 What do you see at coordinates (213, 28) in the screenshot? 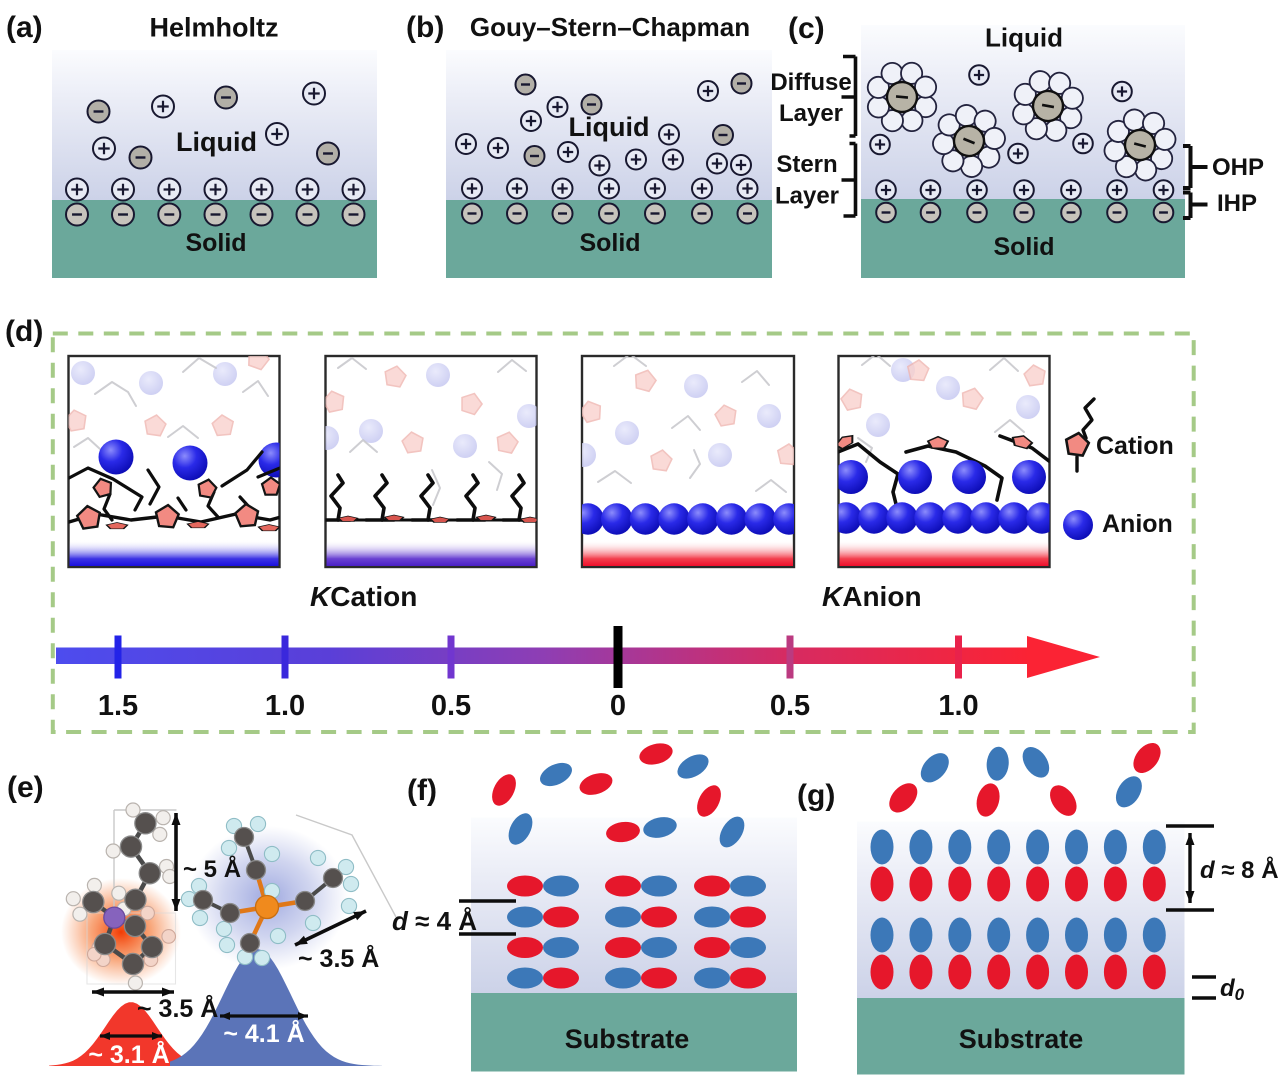
I see `svg-text: Helmholtz` at bounding box center [213, 28].